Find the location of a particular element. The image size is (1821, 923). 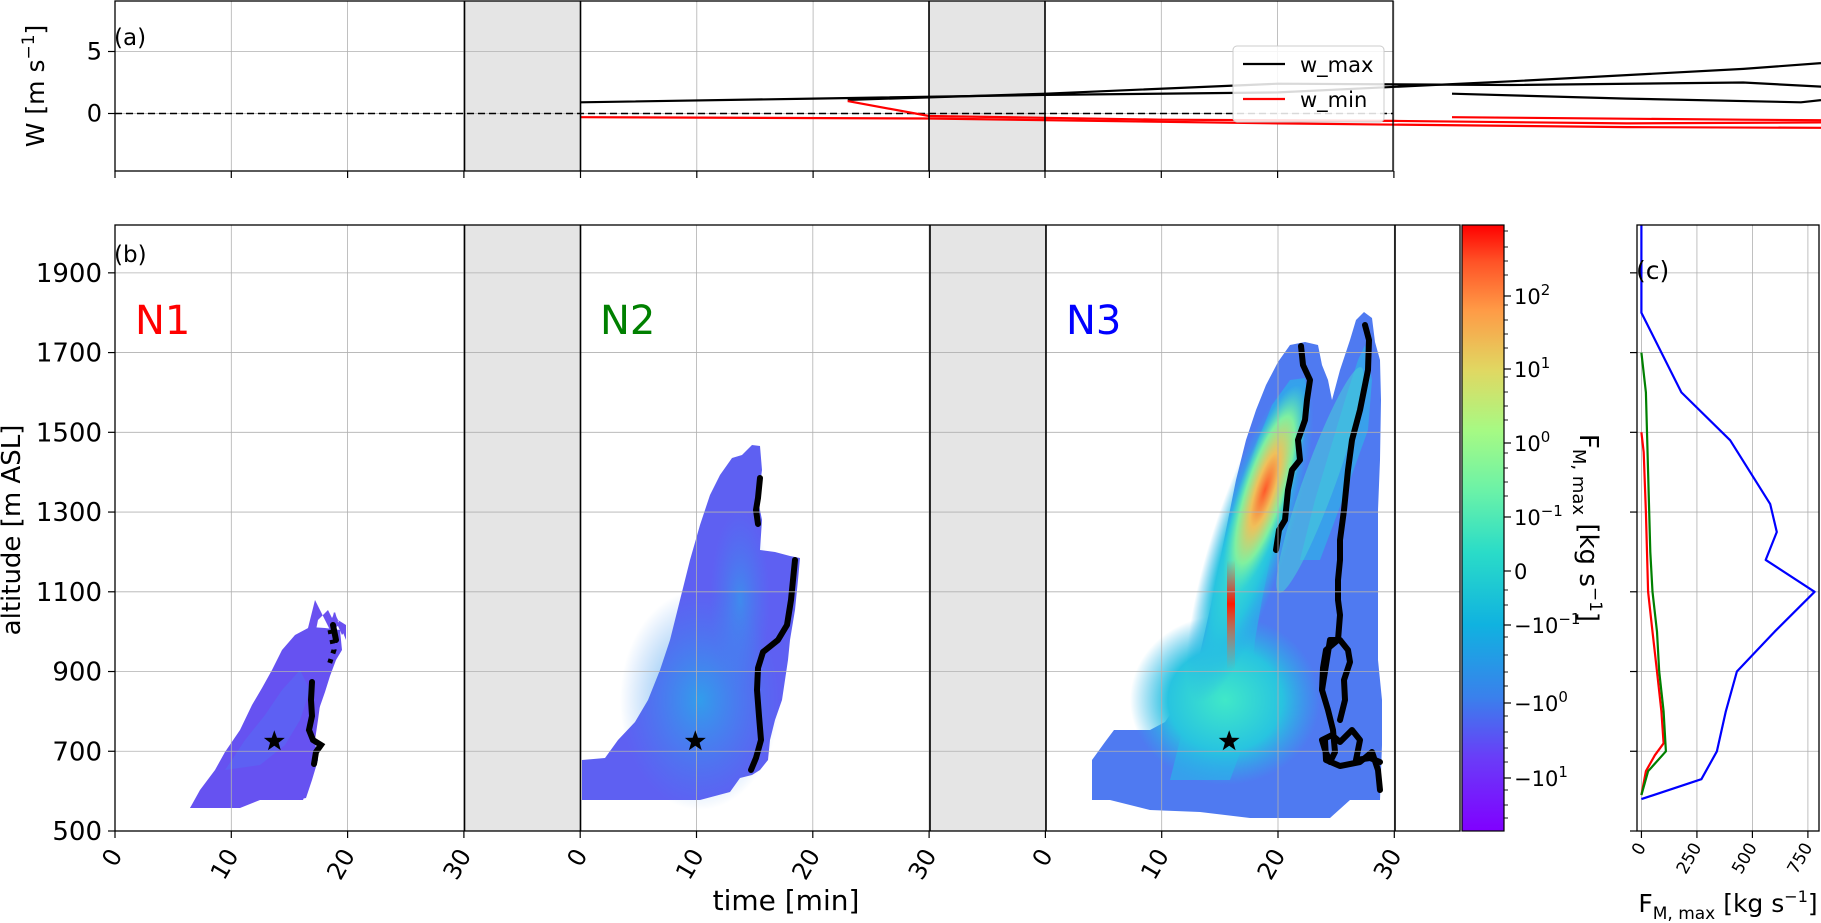

panel-c: 0 250 500 750 (c) FM, max [kg s−1] is located at coordinates (1724, 573).